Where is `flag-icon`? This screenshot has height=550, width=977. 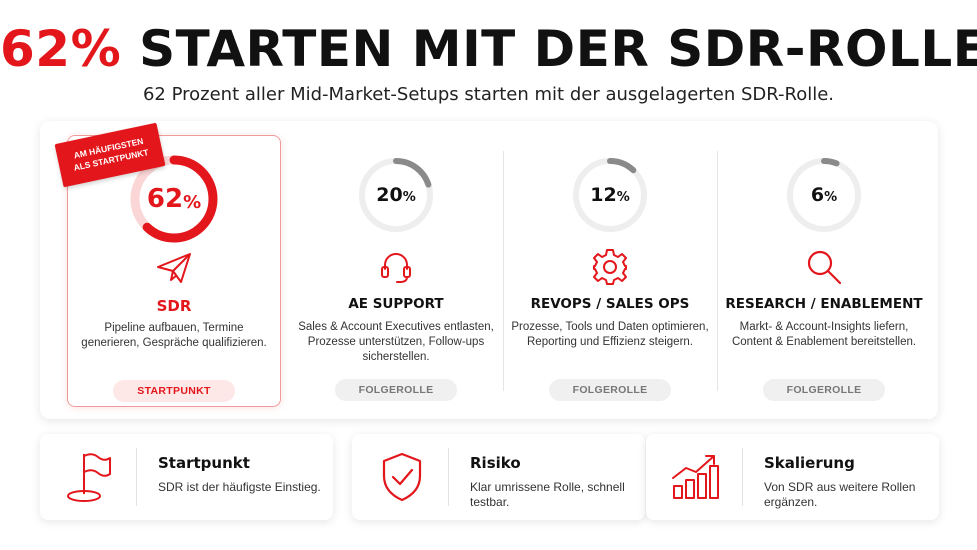
flag-icon is located at coordinates (90, 477).